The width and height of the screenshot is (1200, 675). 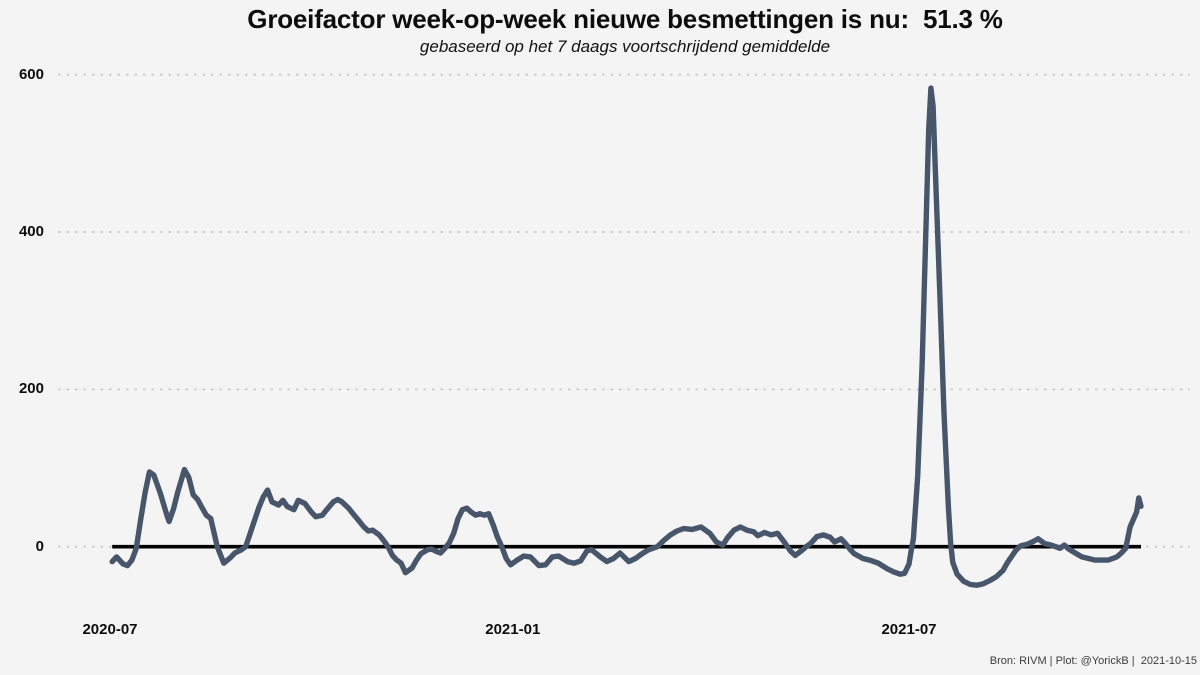 What do you see at coordinates (513, 629) in the screenshot?
I see `x-tick-label-2021-01: 2021-01` at bounding box center [513, 629].